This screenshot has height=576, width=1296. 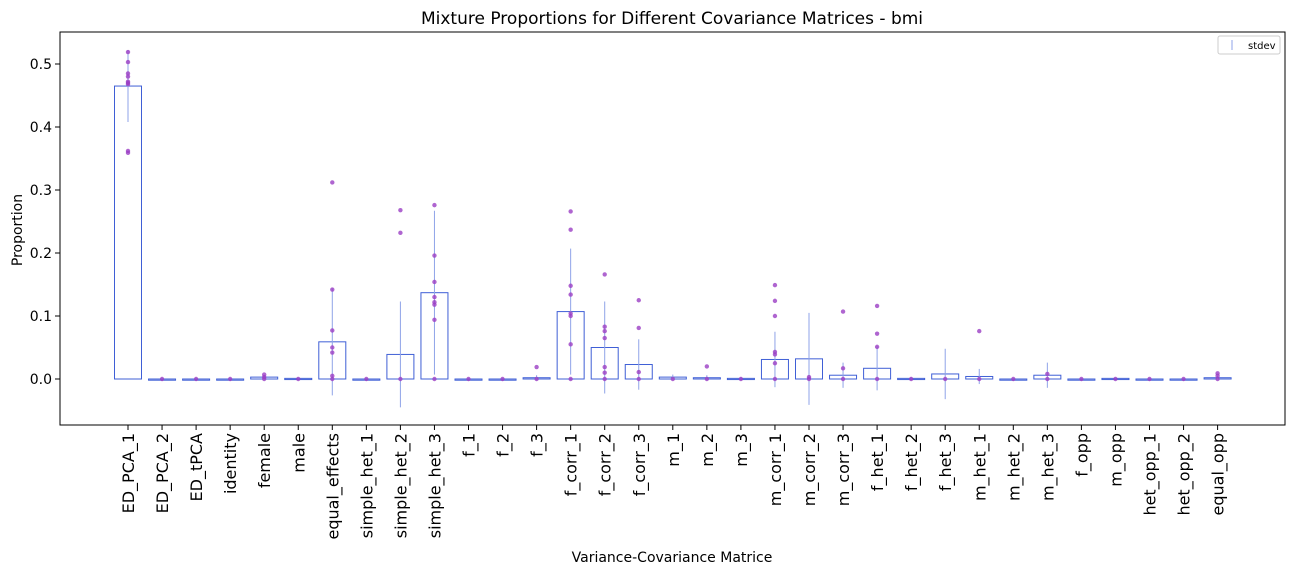 I want to click on legend-stdev-label: stdev, so click(x=1262, y=46).